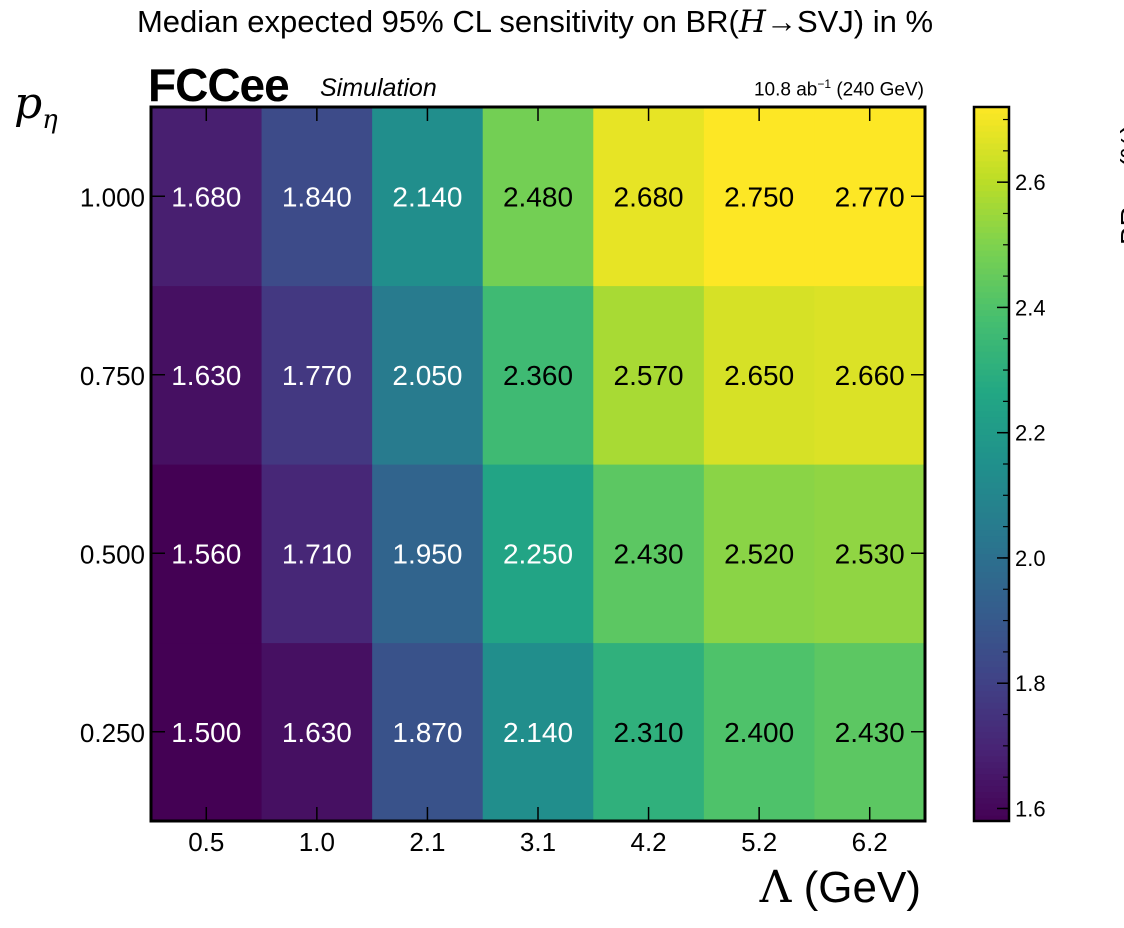 The height and width of the screenshot is (928, 1124). I want to click on colorbar-tick-label: 1.6, so click(1030, 808).